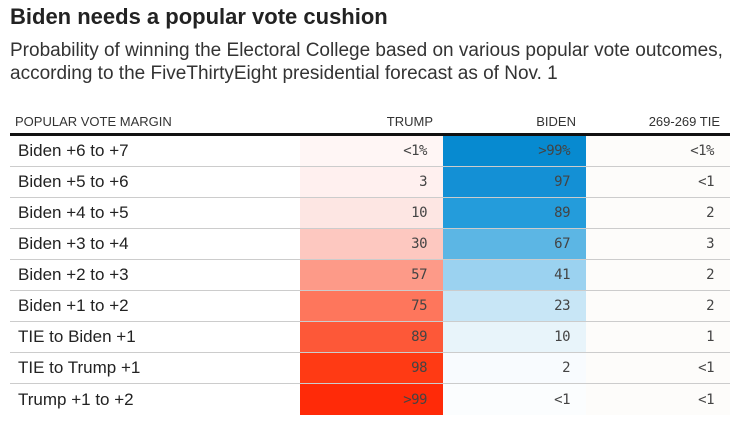 This screenshot has width=741, height=432. I want to click on margin-cell: Trump +1 to +2, so click(76, 399).